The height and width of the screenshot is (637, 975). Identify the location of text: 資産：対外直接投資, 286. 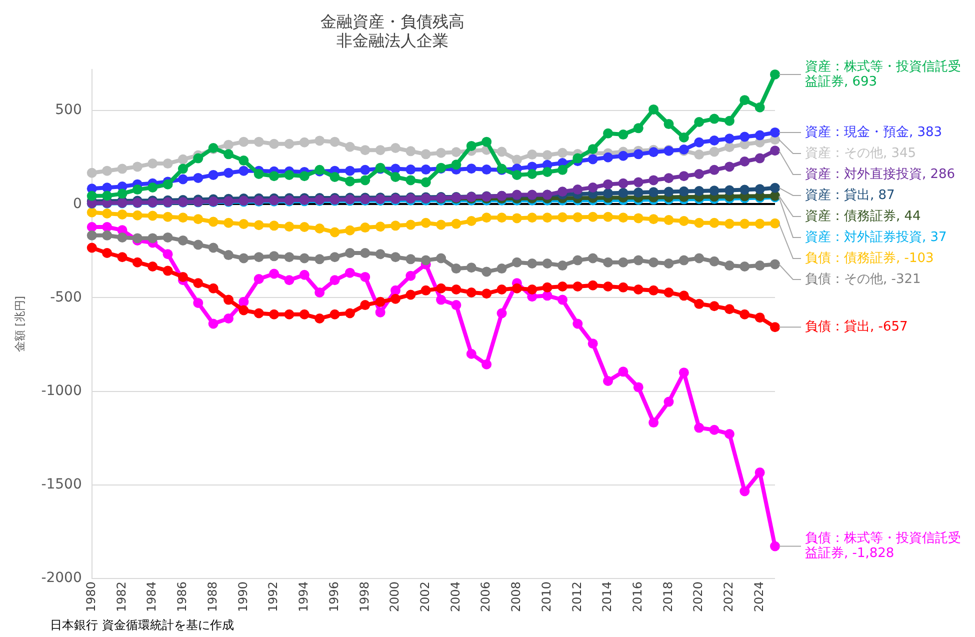
(880, 174).